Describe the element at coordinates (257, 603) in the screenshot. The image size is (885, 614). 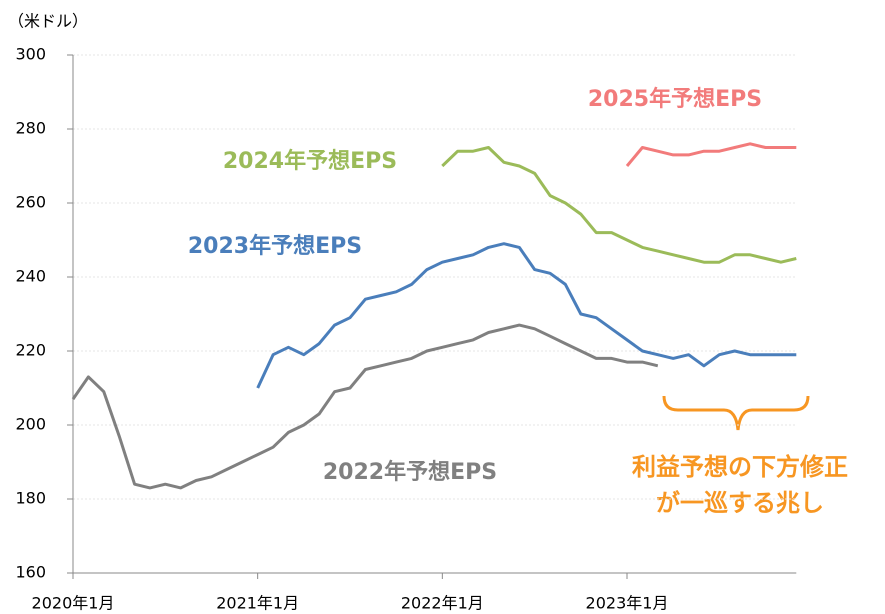
I see `x-tick-label: 2021年1月` at that location.